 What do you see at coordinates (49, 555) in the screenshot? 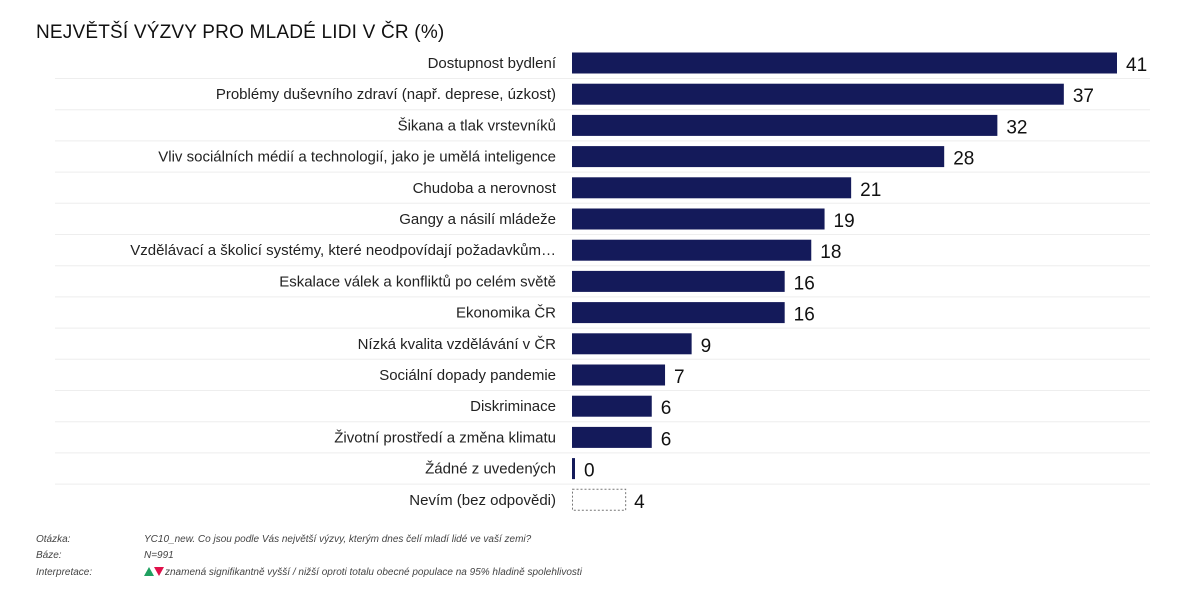
I see `base-label: Báze:` at bounding box center [49, 555].